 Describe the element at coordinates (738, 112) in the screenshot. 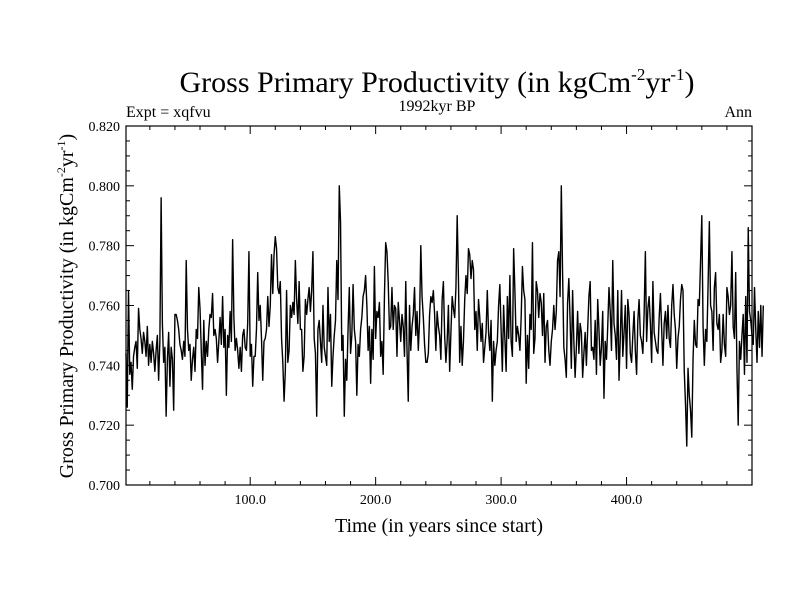

I see `season-label: Ann` at that location.